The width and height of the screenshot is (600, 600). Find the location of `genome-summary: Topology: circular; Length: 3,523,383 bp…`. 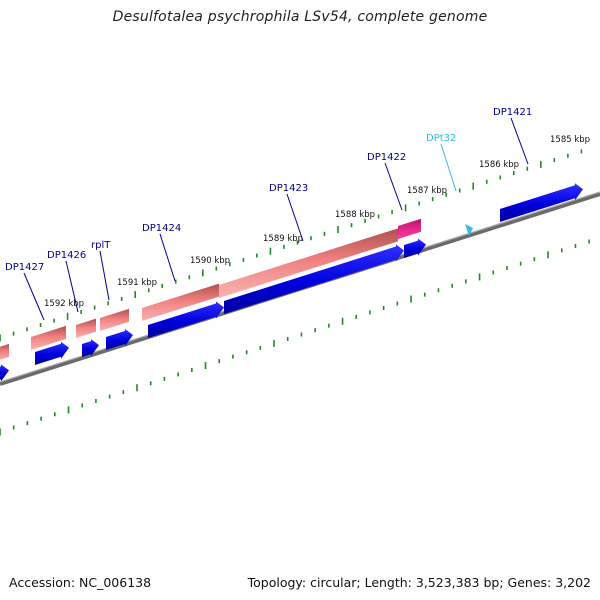

genome-summary: Topology: circular; Length: 3,523,383 bp… is located at coordinates (419, 582).